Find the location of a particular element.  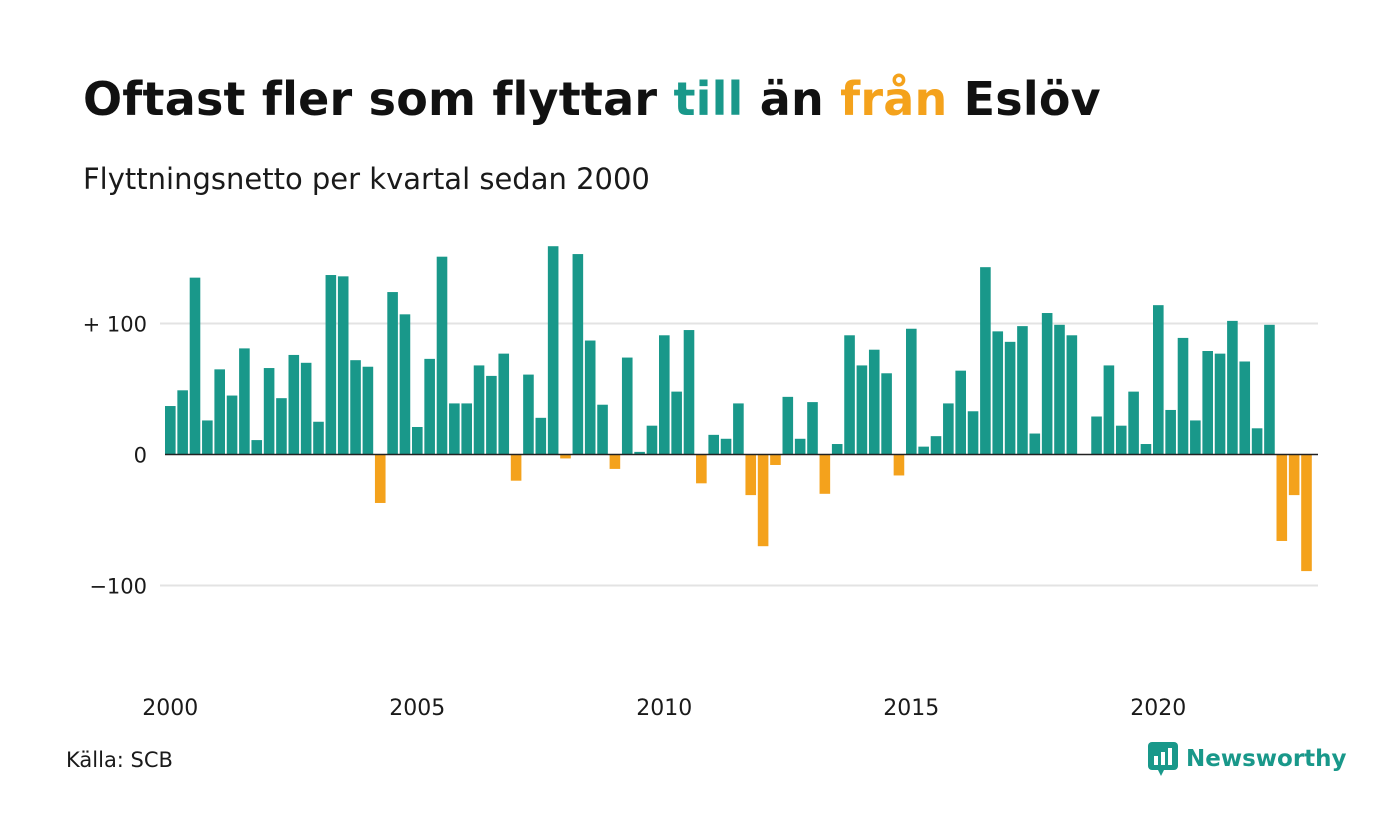

x-tick-label: 2010 is located at coordinates (664, 708).